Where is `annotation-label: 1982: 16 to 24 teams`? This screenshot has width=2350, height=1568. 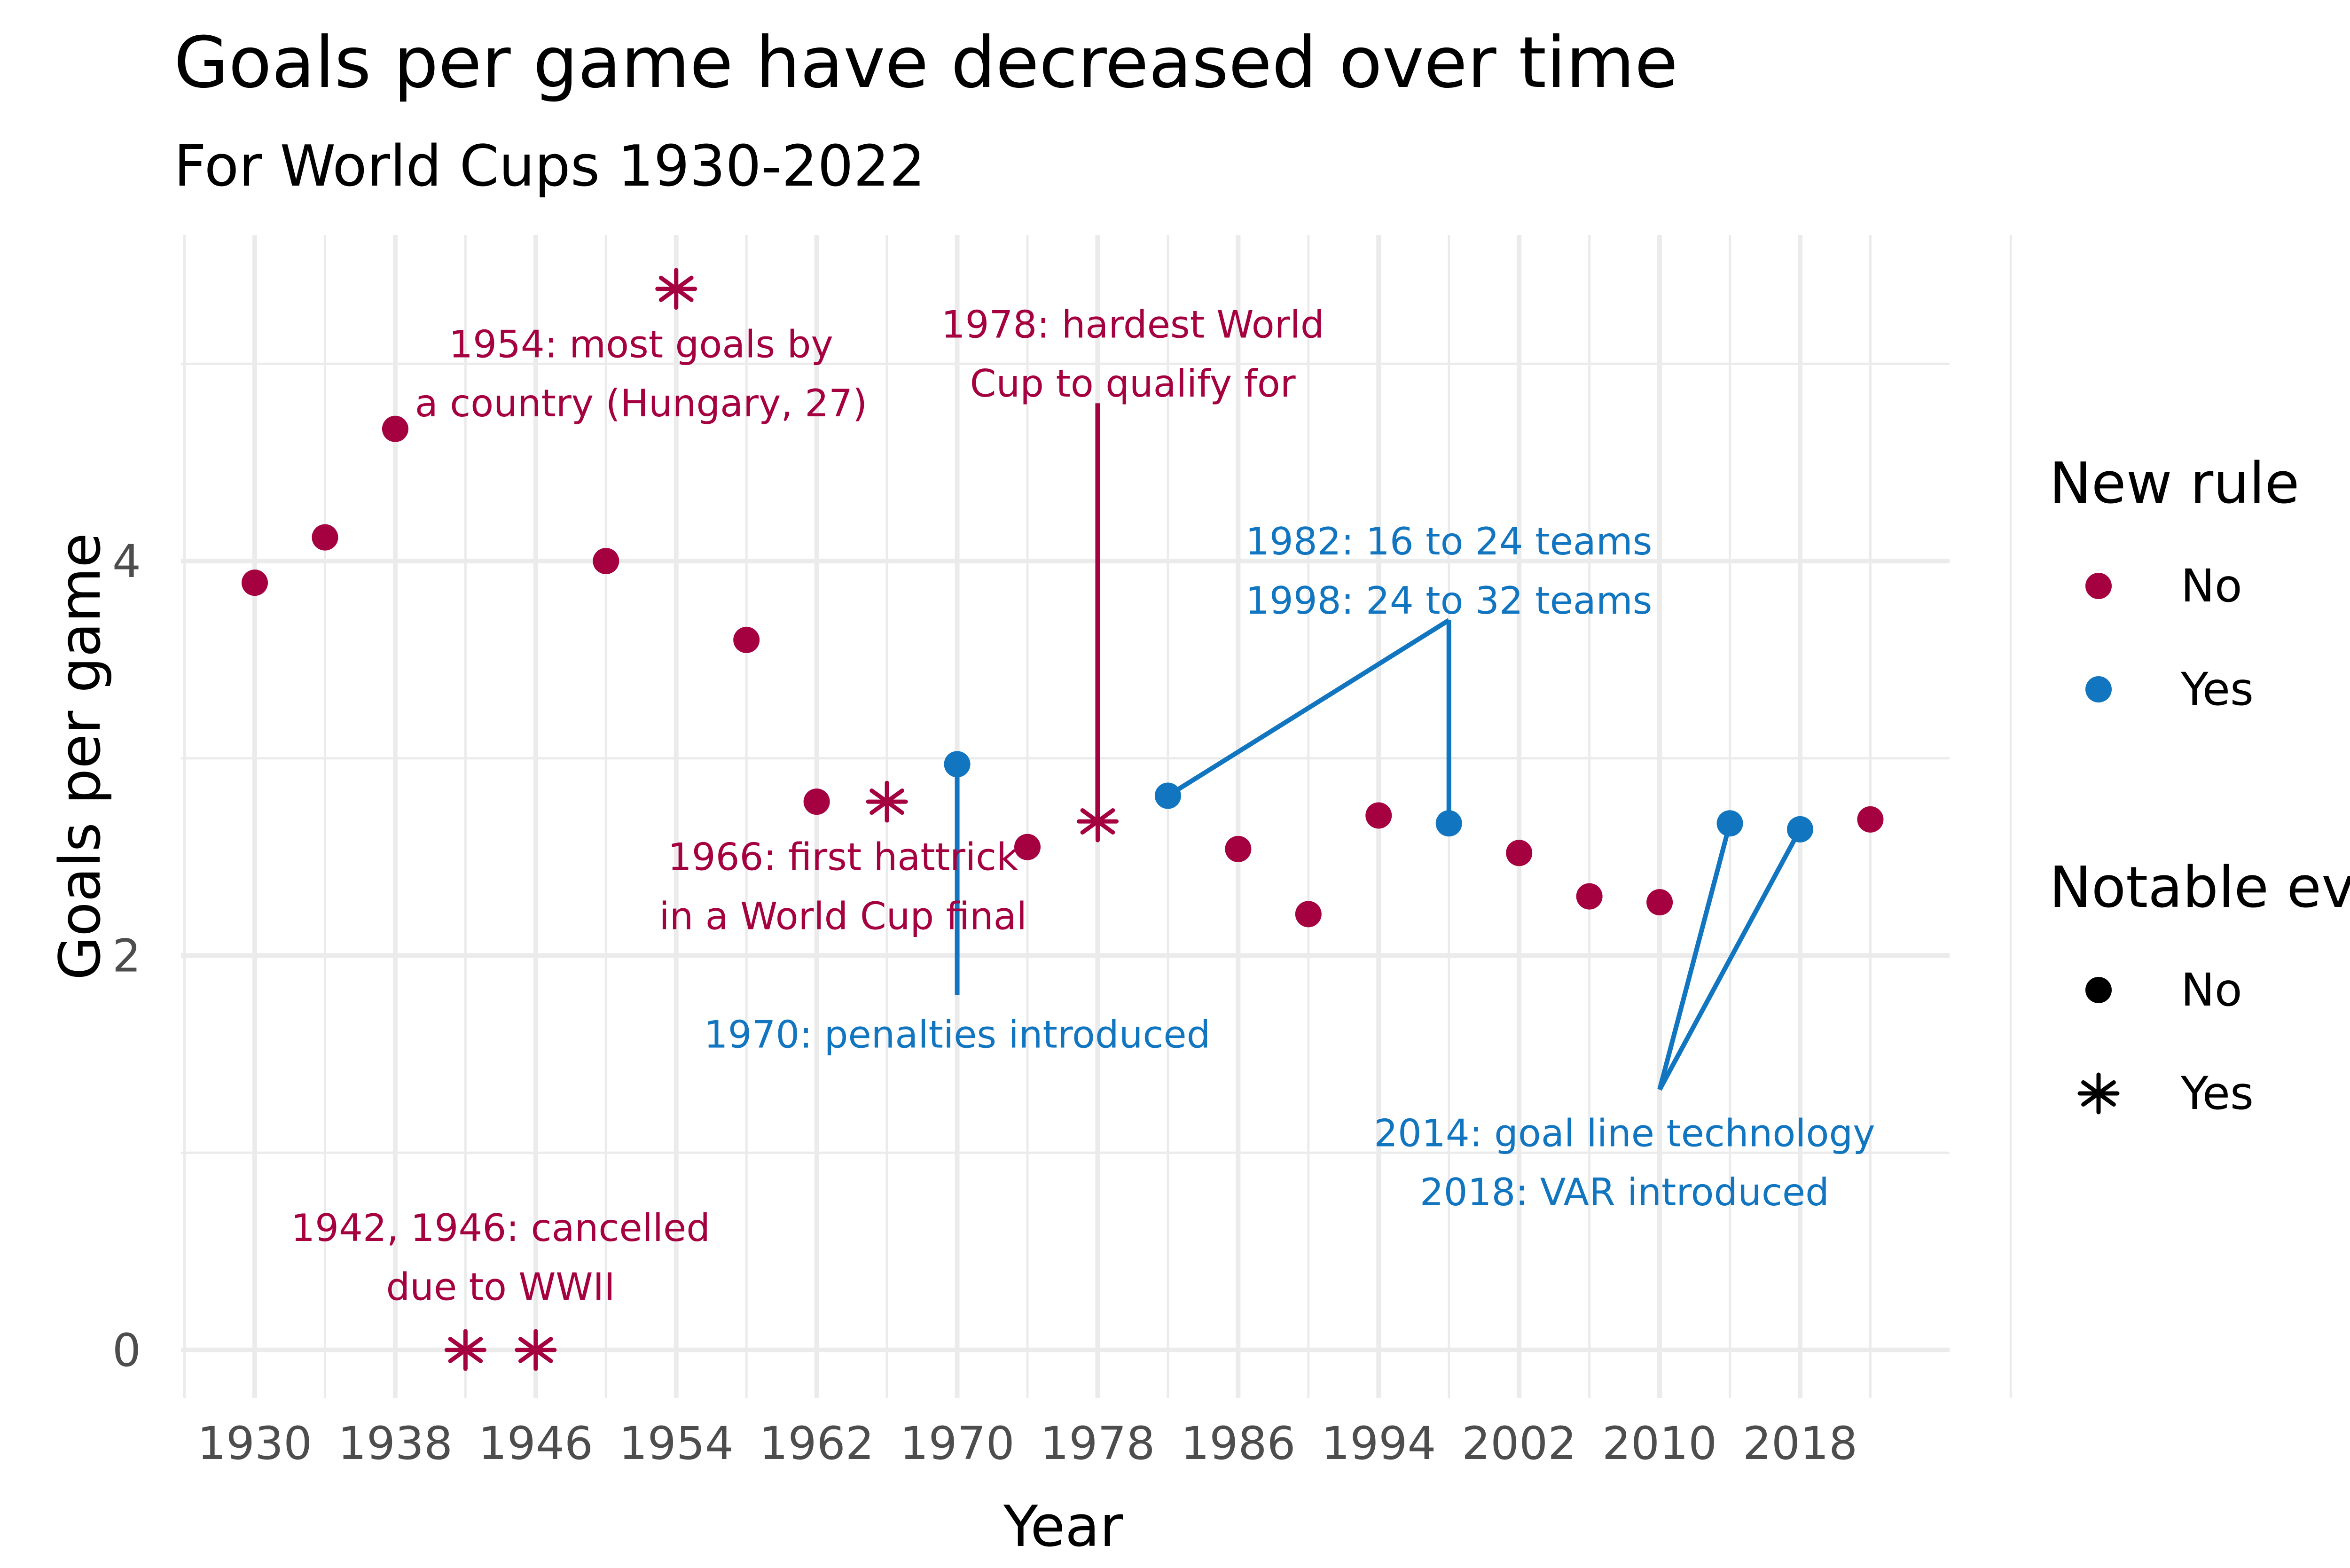
annotation-label: 1982: 16 to 24 teams is located at coordinates (1449, 542).